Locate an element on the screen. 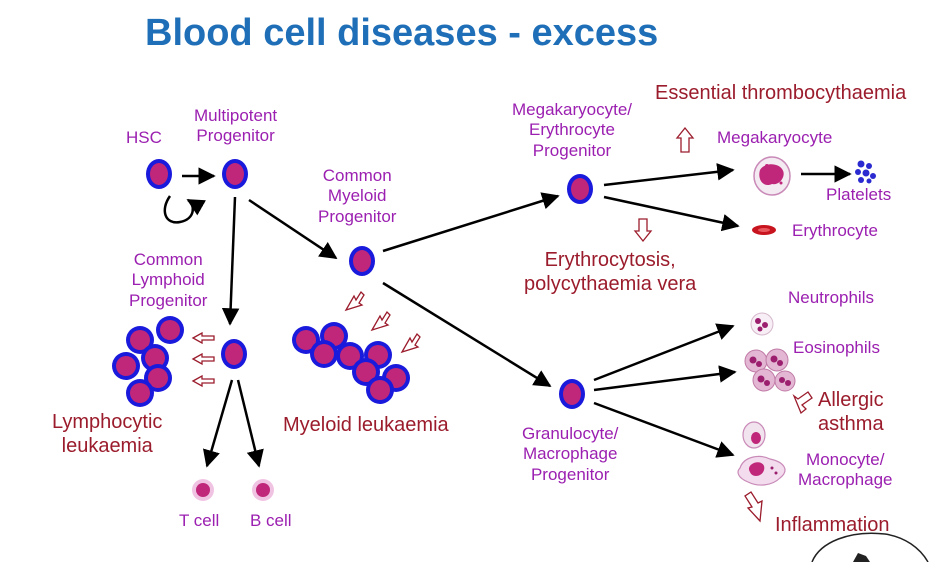  eosinophils-cells is located at coordinates (770, 370).